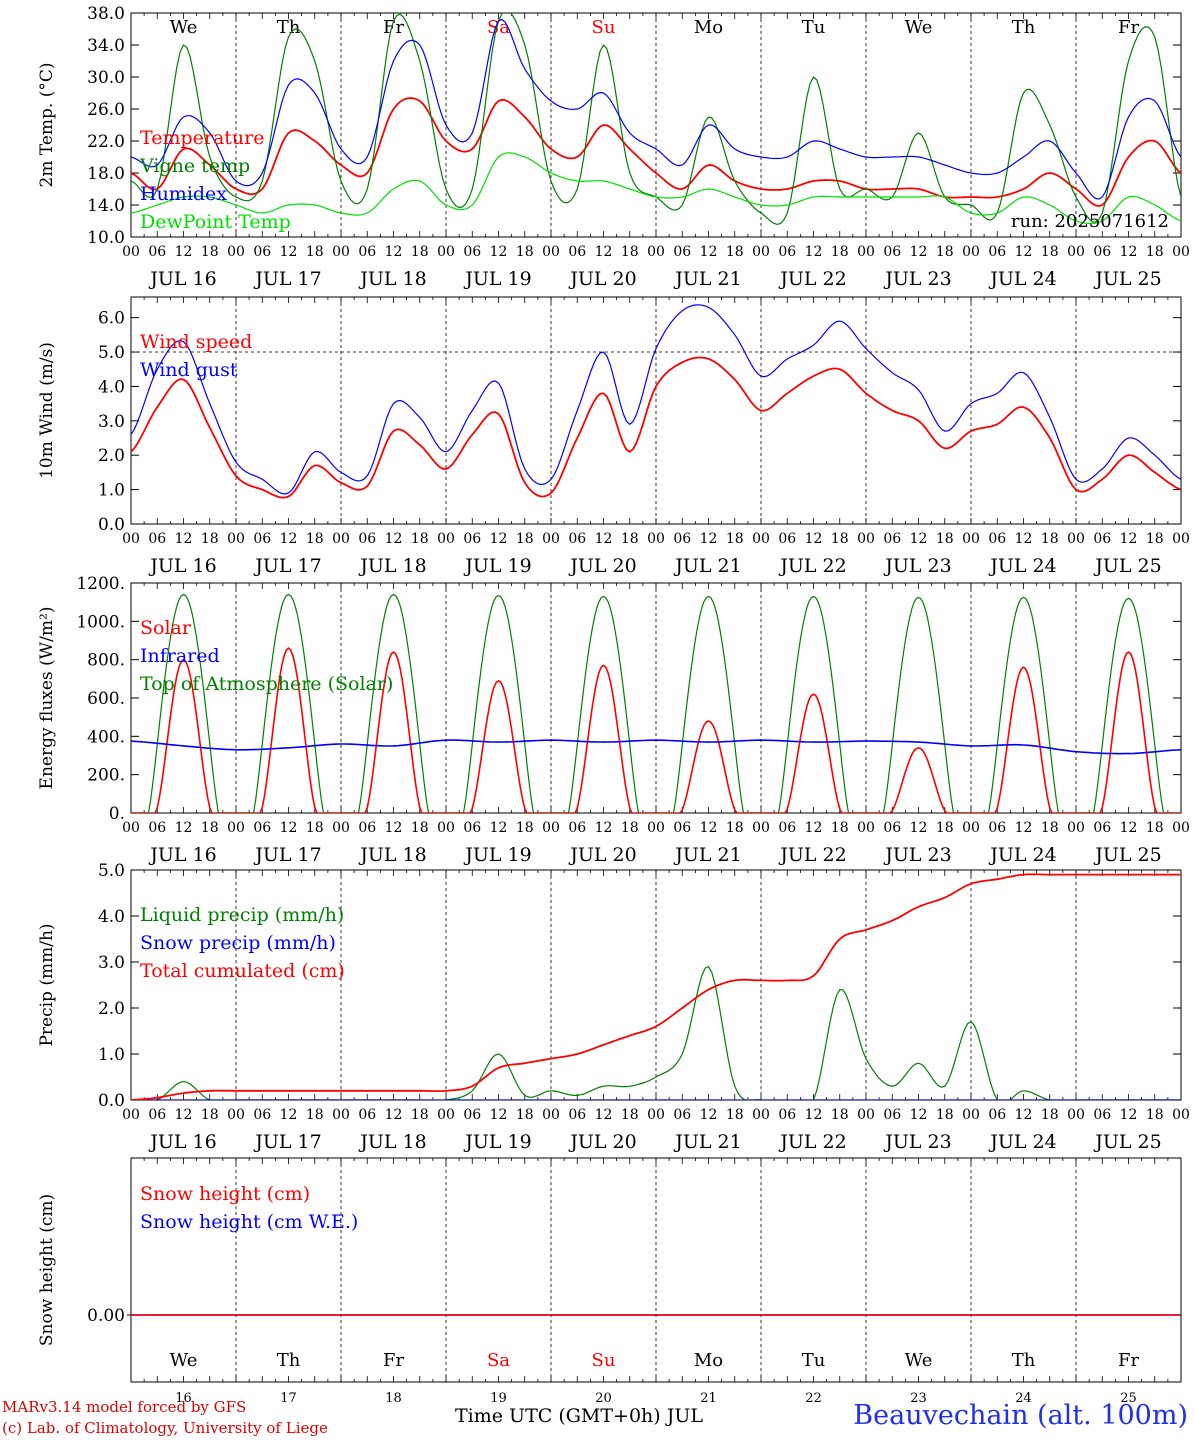 The height and width of the screenshot is (1440, 1194). I want to click on day-of-week-label: We, so click(919, 27).